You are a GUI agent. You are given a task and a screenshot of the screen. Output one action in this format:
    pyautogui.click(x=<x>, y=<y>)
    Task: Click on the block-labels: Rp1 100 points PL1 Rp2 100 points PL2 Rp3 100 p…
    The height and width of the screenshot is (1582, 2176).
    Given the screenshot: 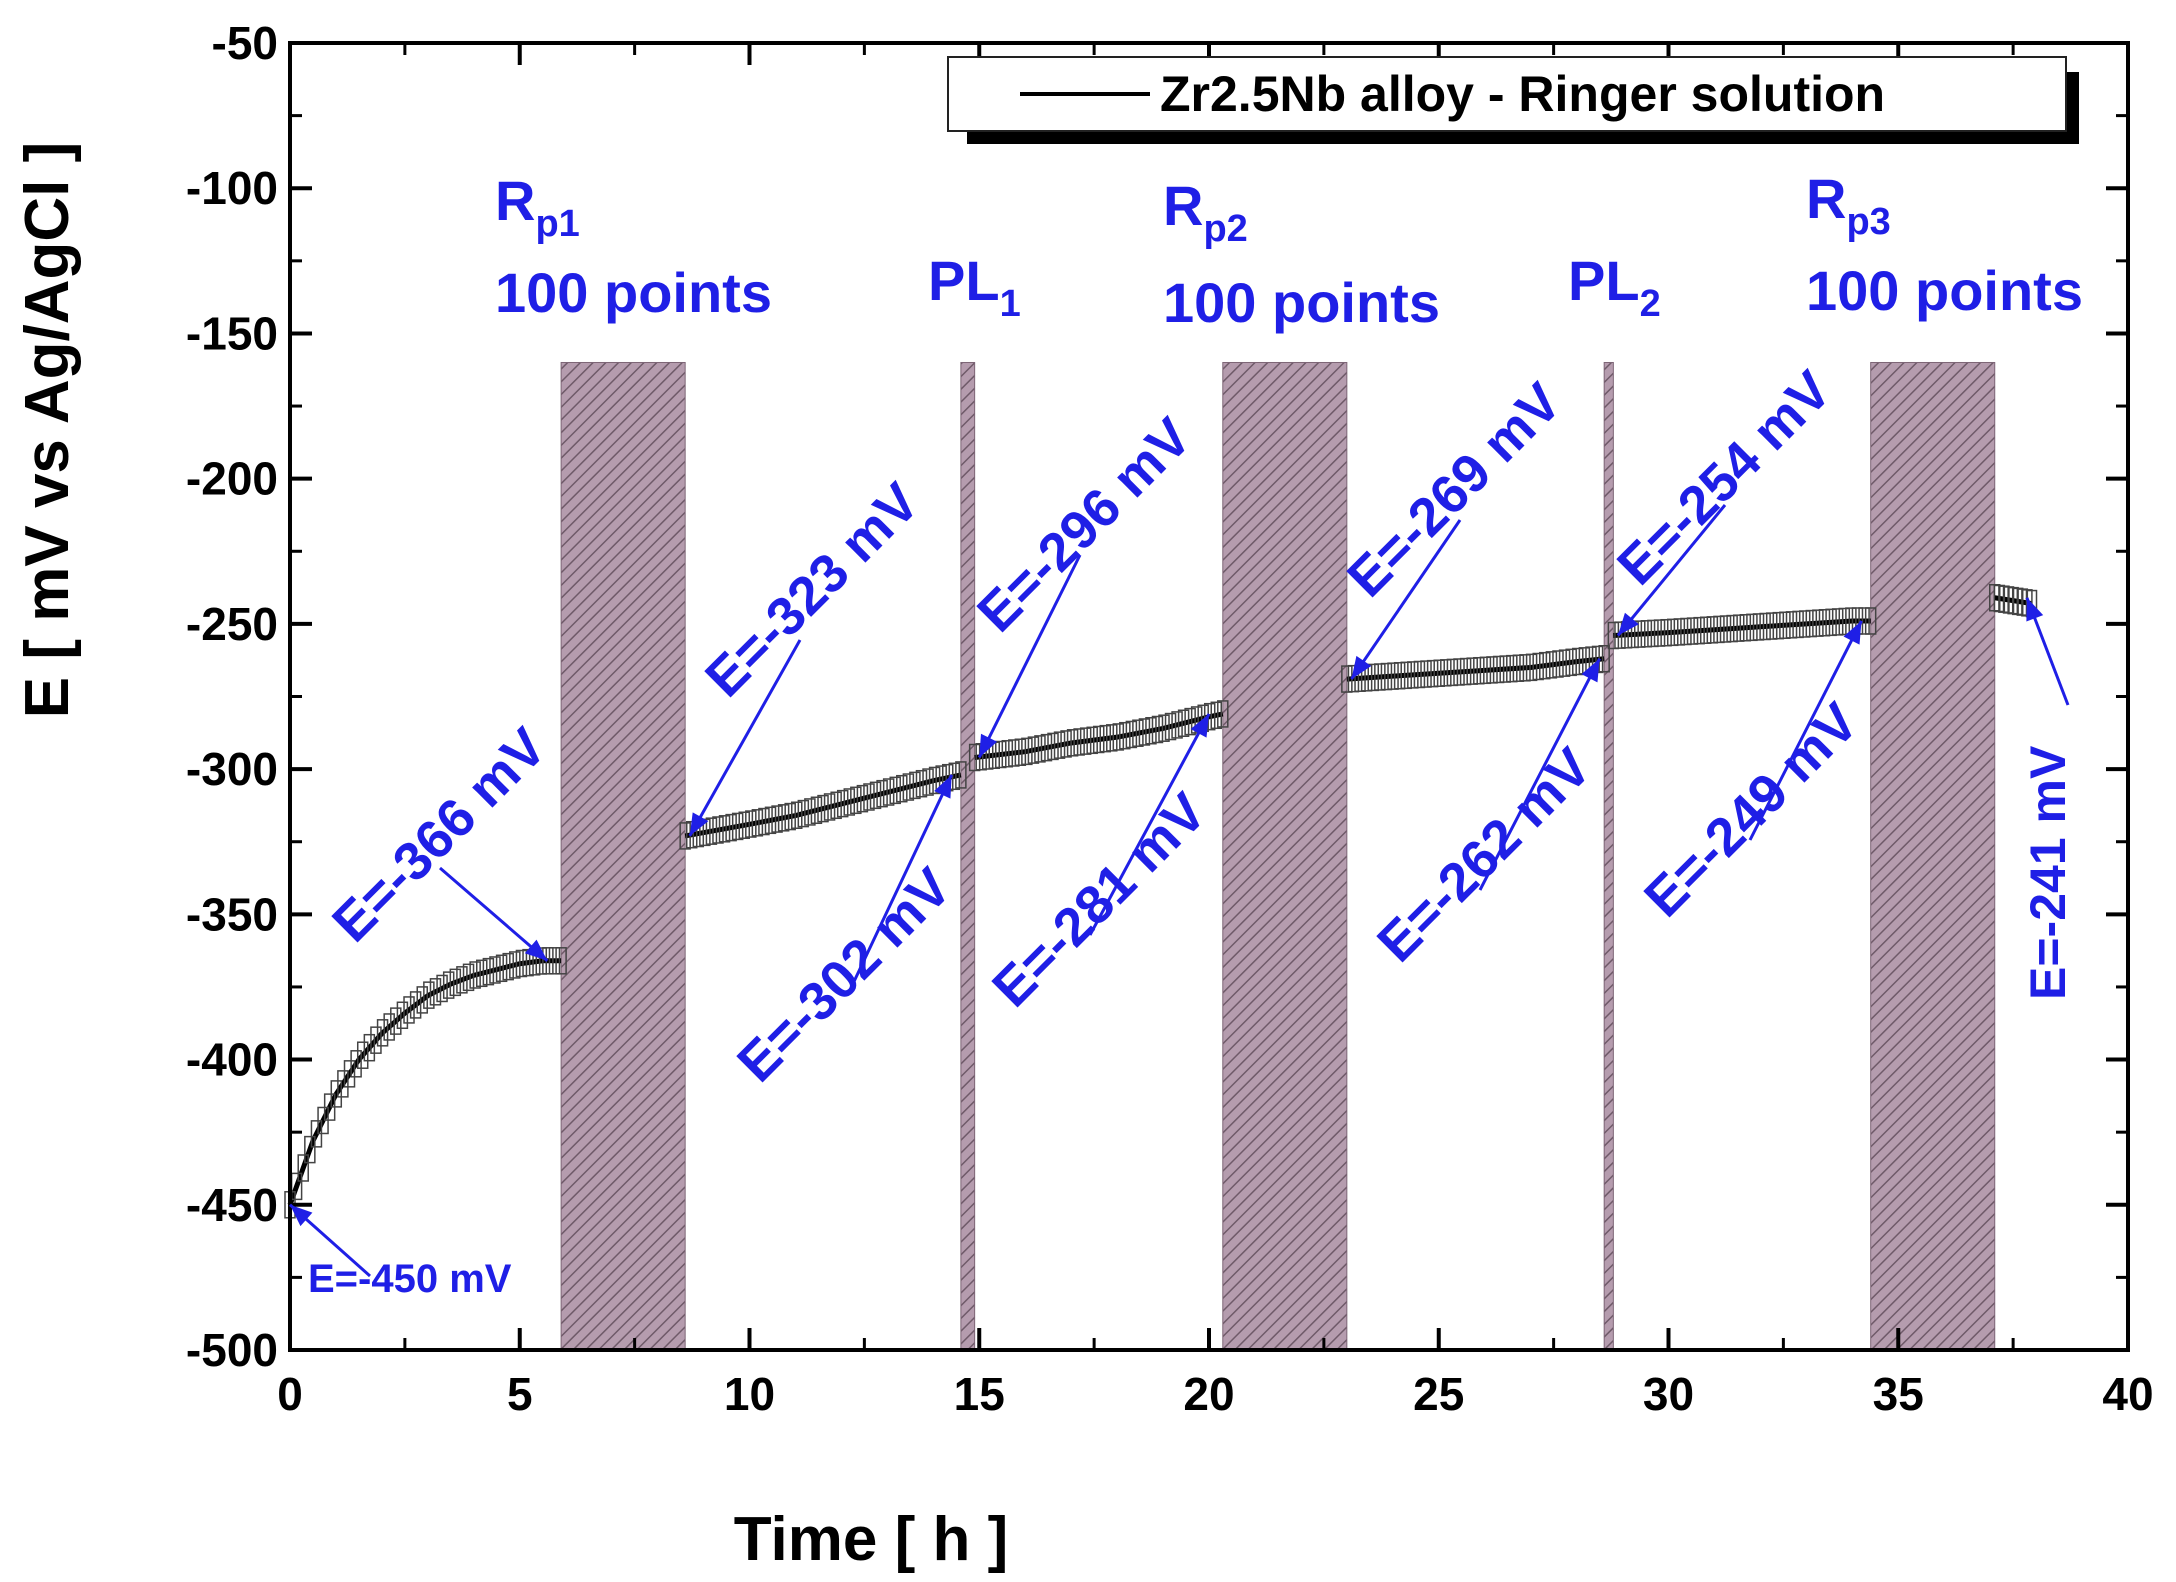 What is the action you would take?
    pyautogui.click(x=1289, y=250)
    